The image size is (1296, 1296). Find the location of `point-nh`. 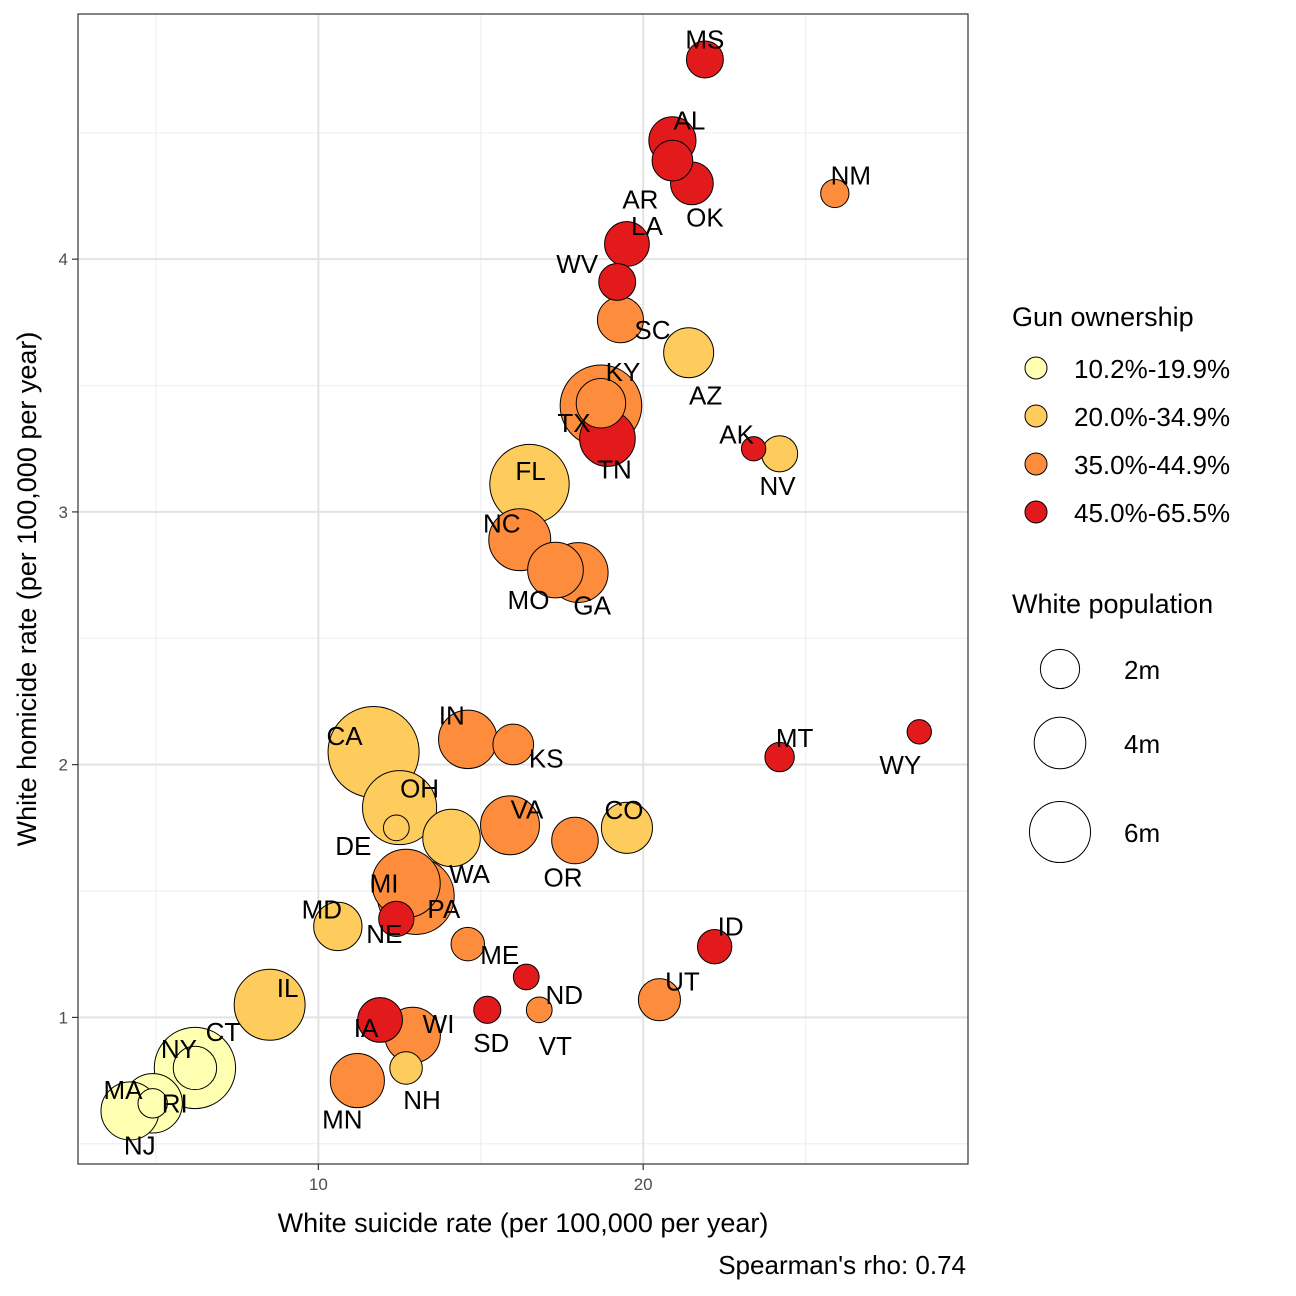

point-nh is located at coordinates (406, 1068).